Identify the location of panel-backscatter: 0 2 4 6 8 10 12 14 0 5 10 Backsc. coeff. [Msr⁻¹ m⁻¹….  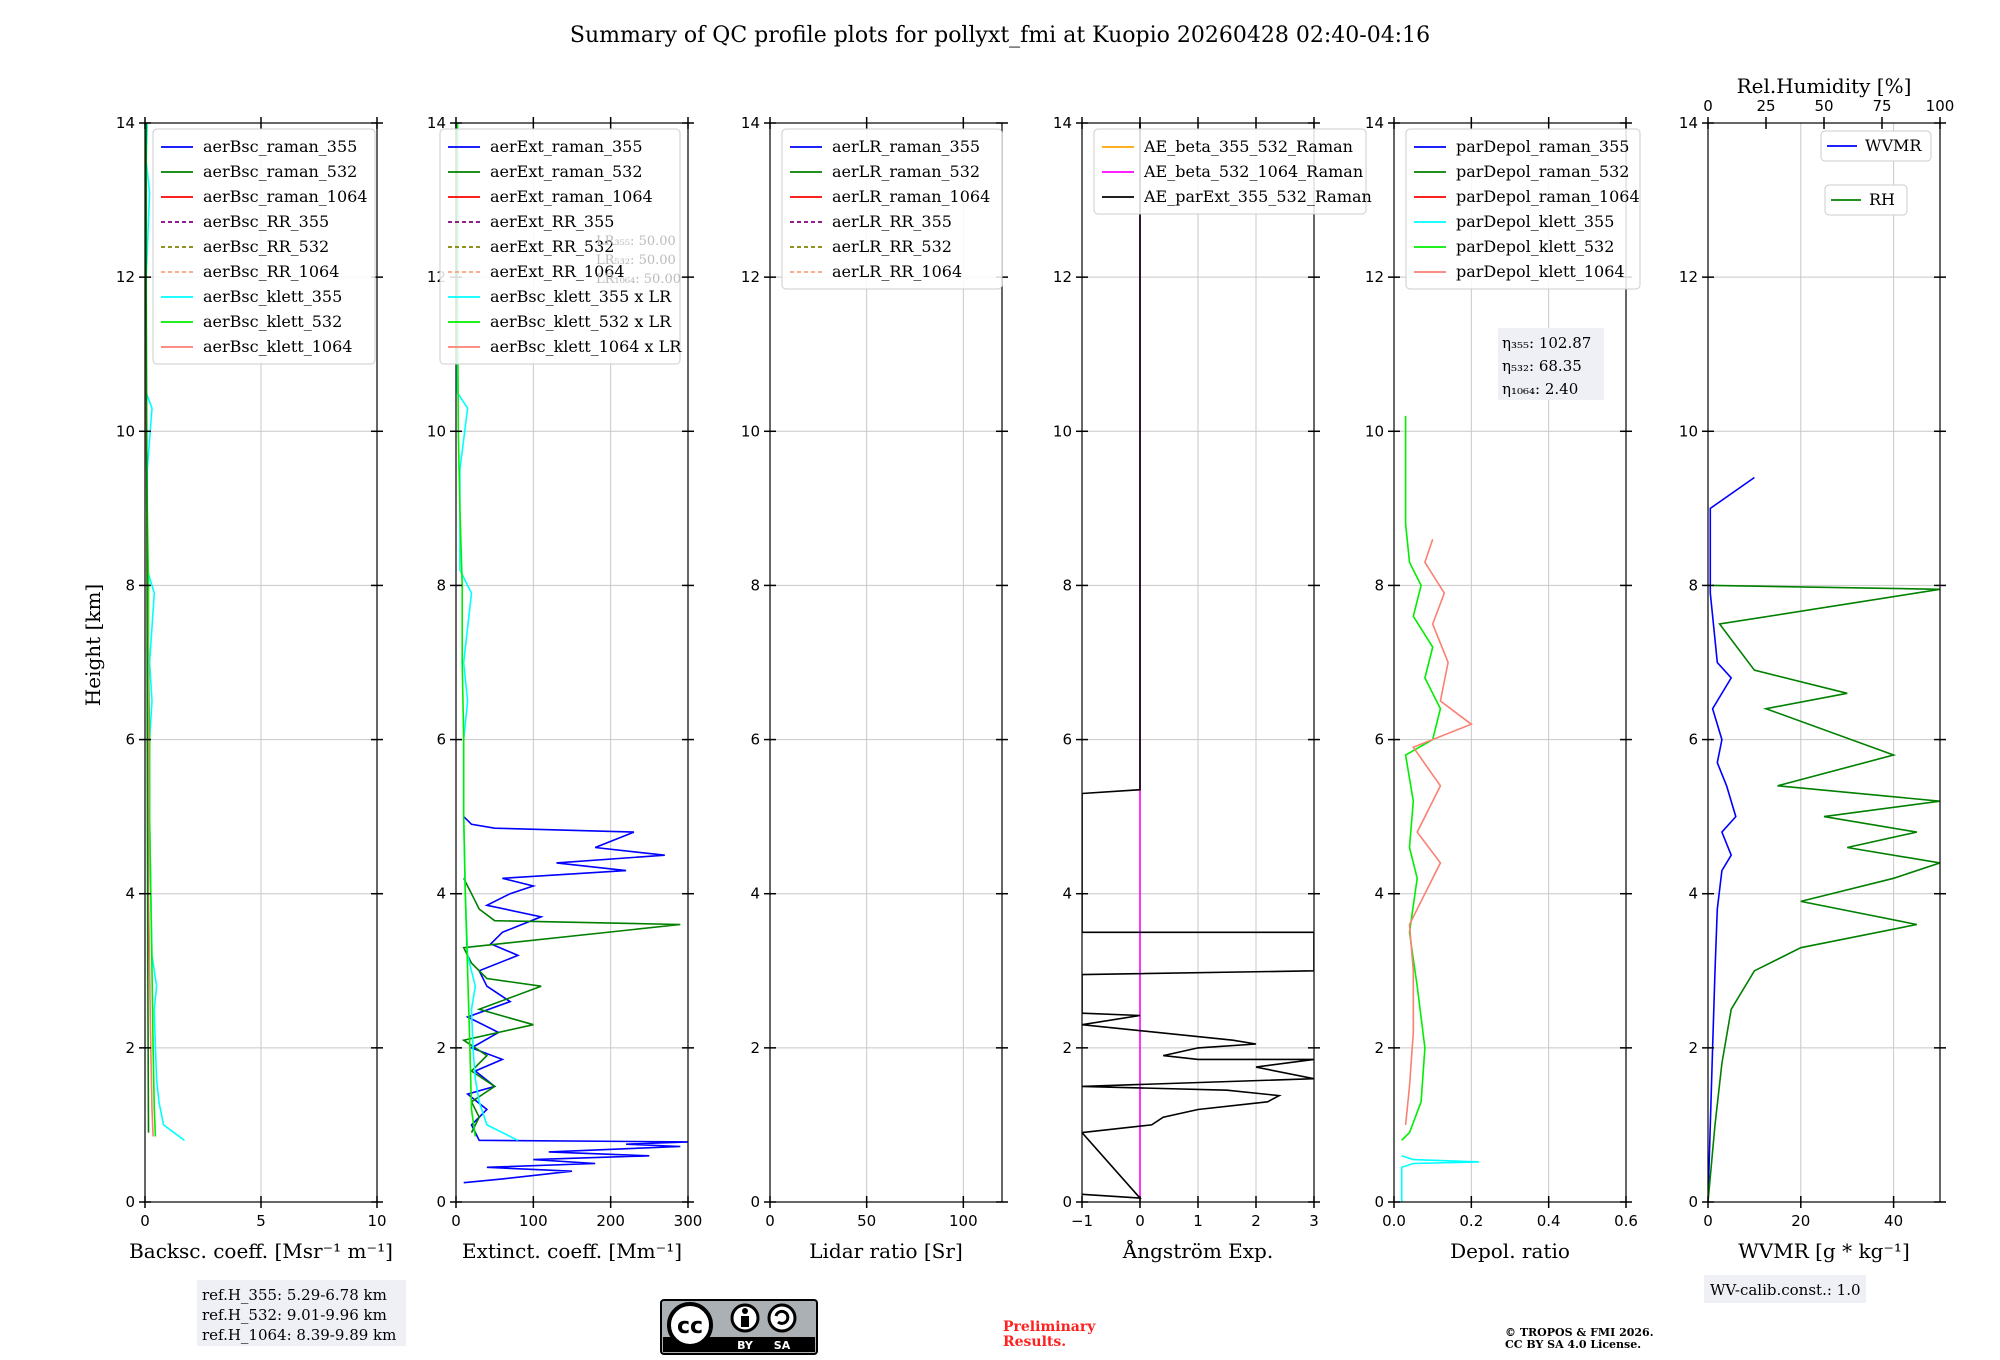
(261, 730).